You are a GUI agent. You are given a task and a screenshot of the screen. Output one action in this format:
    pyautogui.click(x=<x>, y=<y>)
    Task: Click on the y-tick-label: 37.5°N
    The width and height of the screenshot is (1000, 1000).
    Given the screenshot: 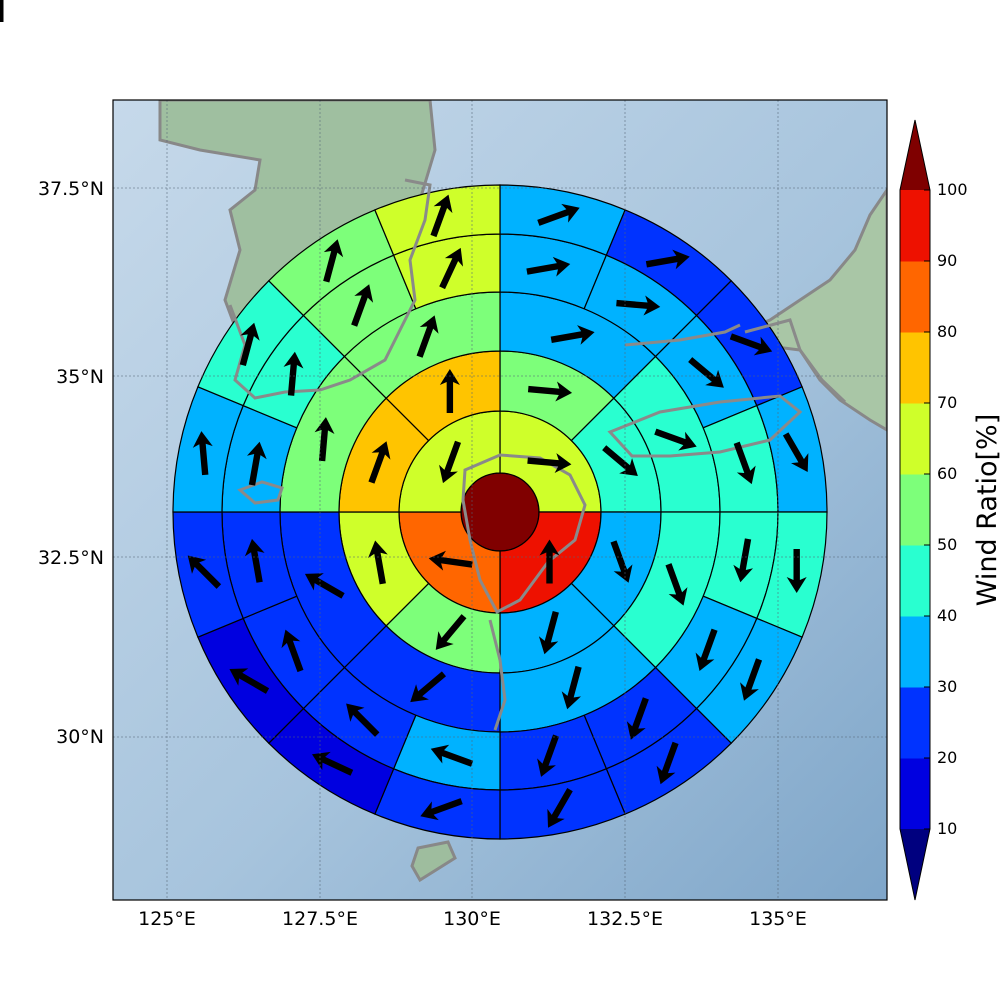 What is the action you would take?
    pyautogui.click(x=71, y=189)
    